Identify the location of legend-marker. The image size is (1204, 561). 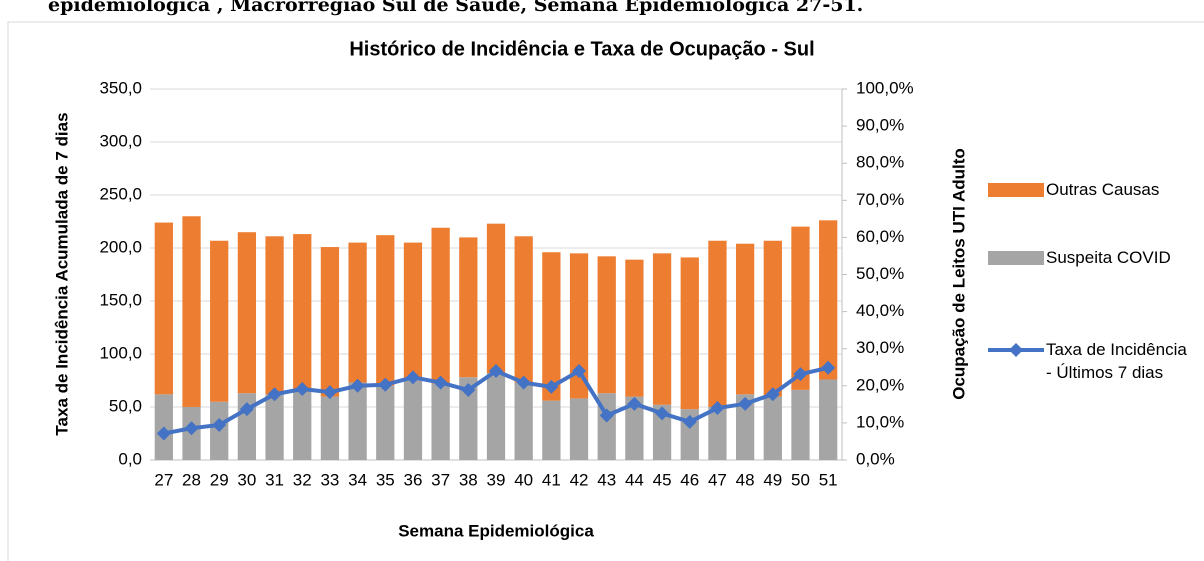
(1016, 350).